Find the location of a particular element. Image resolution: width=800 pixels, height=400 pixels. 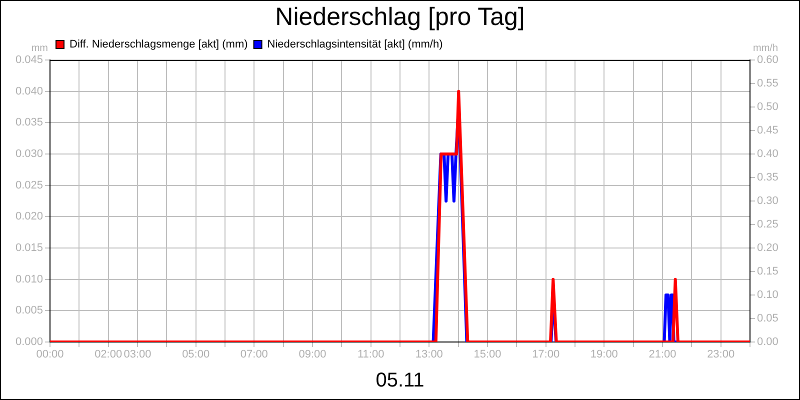

x-tick-label: 05:00 is located at coordinates (196, 354).